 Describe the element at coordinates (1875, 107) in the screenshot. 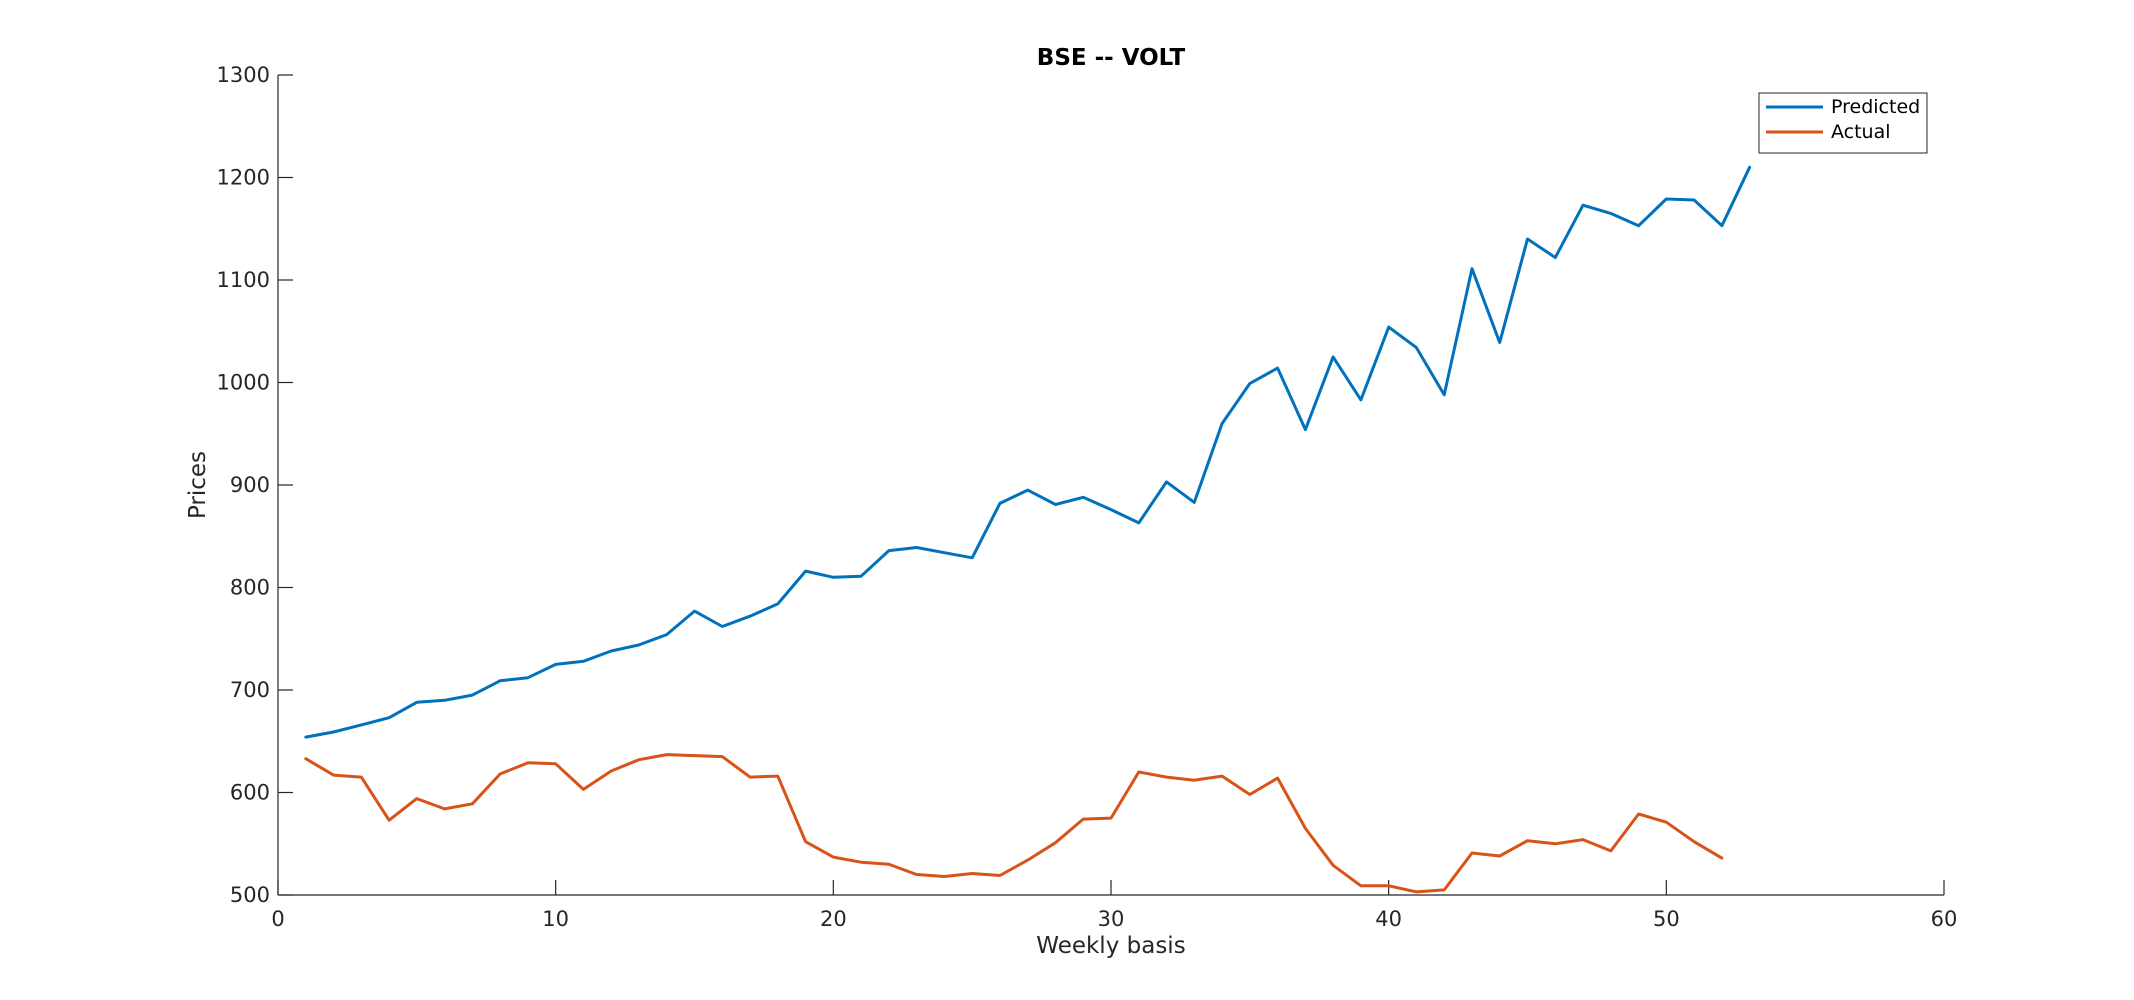

I see `legend-label-predicted: Predicted` at that location.